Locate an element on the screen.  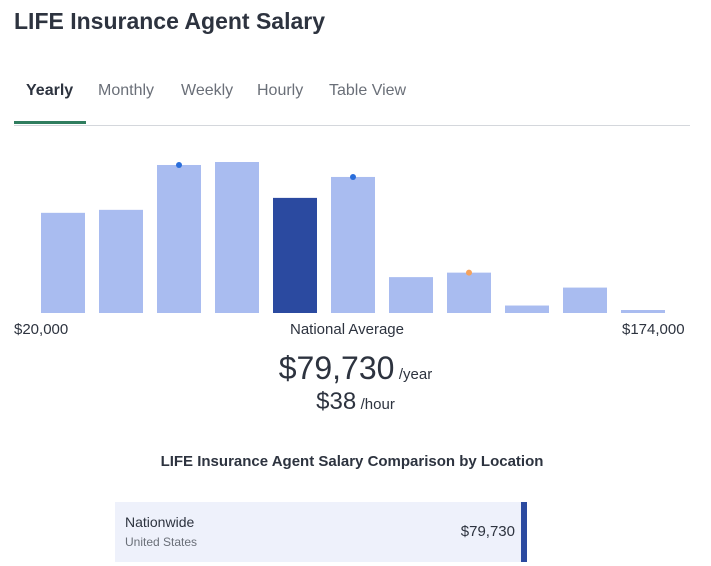
axis-max-label: $174,000 is located at coordinates (653, 329).